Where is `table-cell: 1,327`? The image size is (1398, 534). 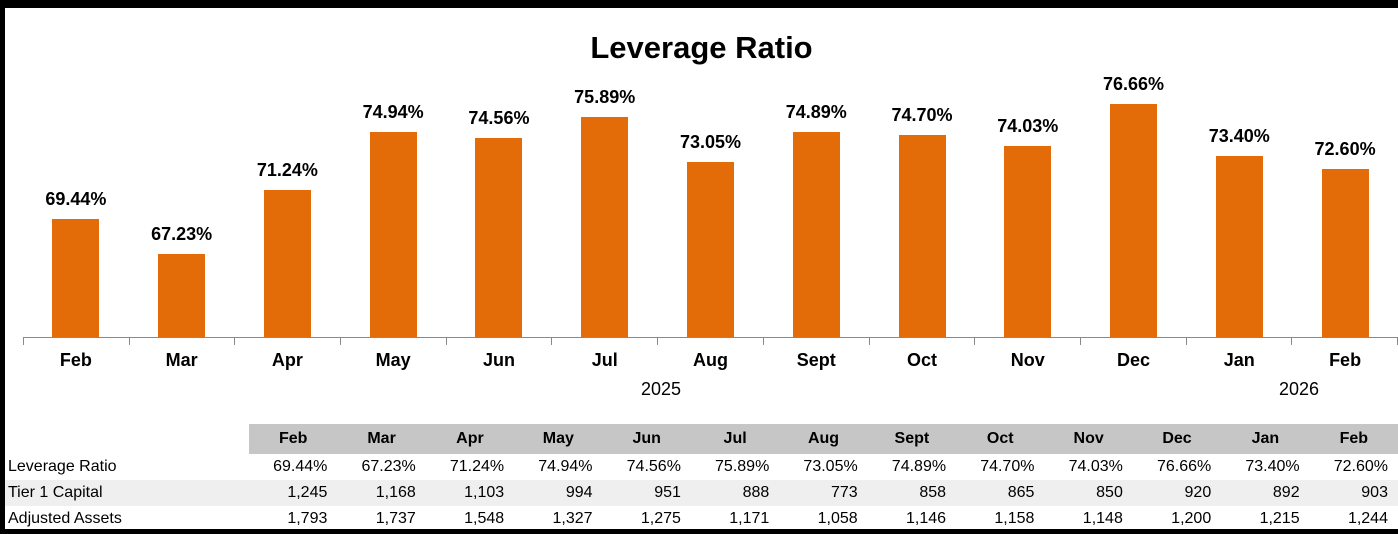 table-cell: 1,327 is located at coordinates (572, 518).